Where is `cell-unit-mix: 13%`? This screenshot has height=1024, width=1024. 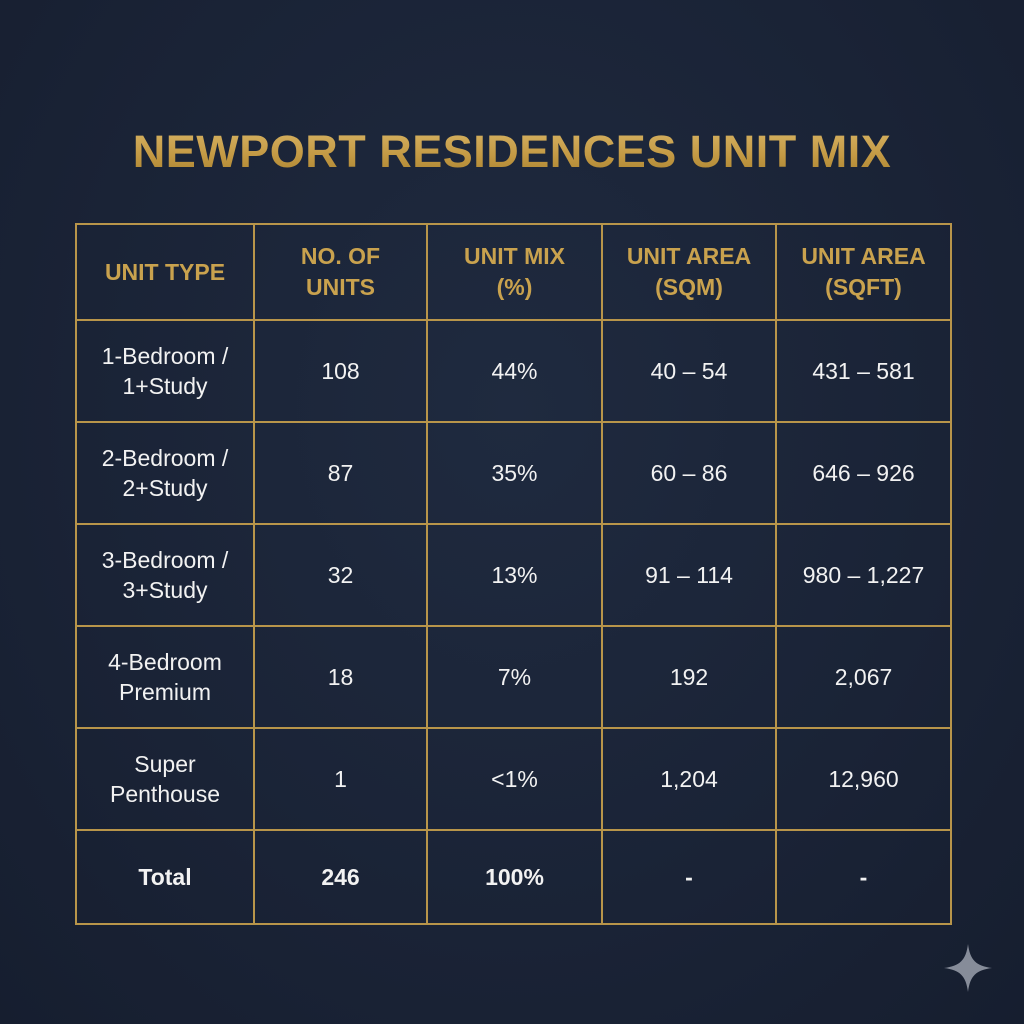
cell-unit-mix: 13% is located at coordinates (514, 575).